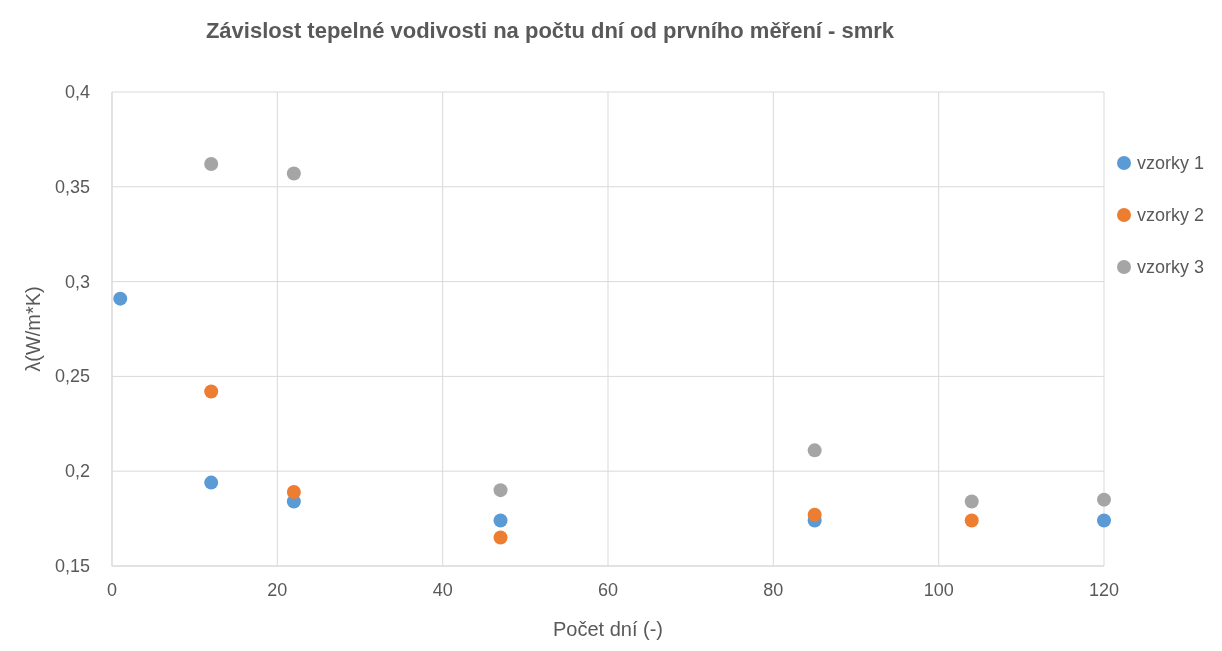 The height and width of the screenshot is (651, 1222). Describe the element at coordinates (77, 281) in the screenshot. I see `y-tick-label: 0,3` at that location.